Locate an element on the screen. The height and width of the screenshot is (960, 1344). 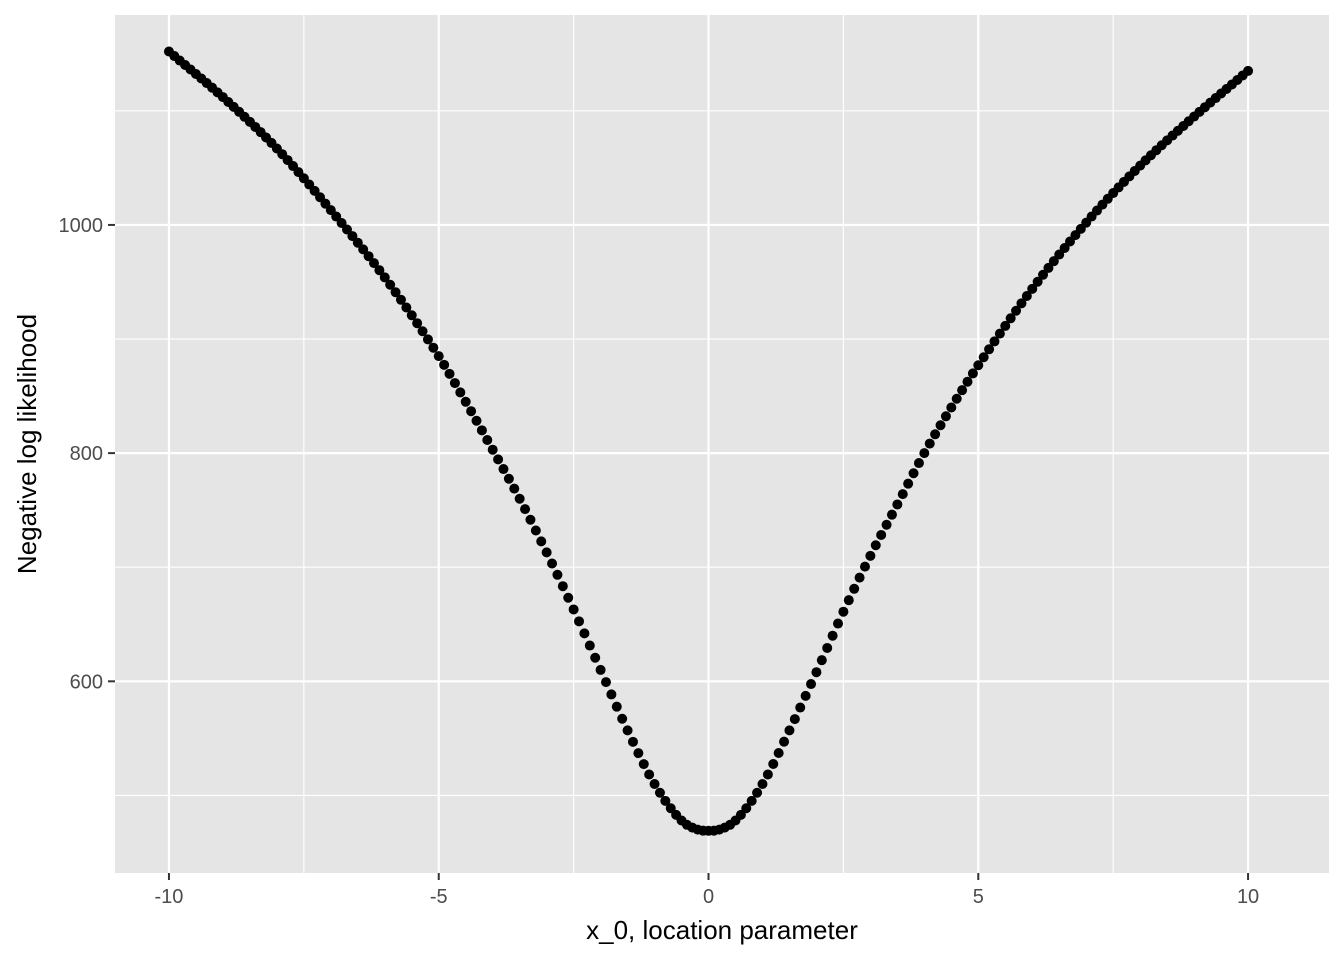
x-tick-label: -5 is located at coordinates (439, 897).